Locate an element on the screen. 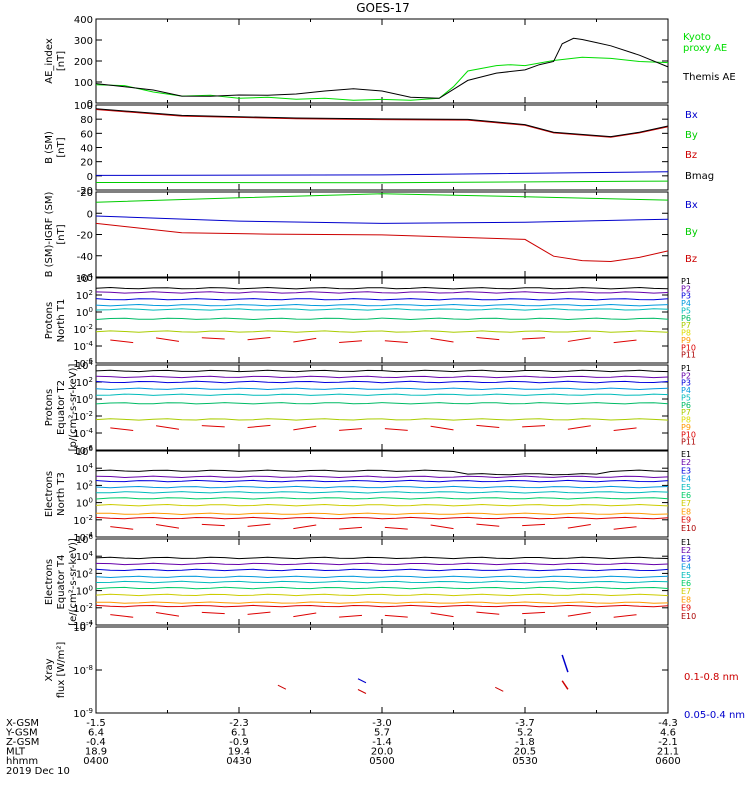 The image size is (750, 800). legend-p10: P10 is located at coordinates (688, 347).